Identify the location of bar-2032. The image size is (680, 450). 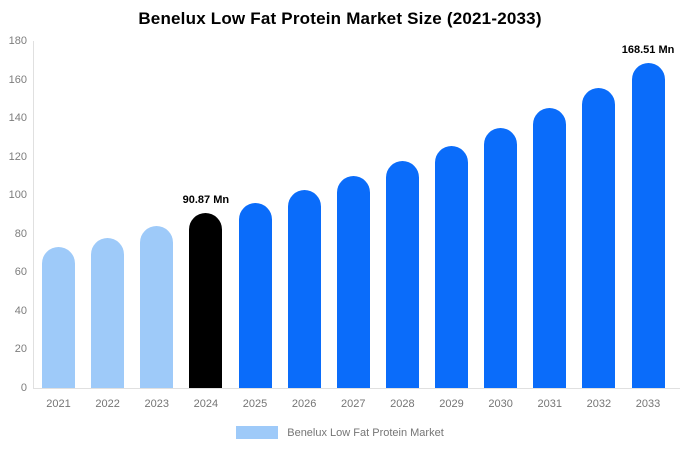
(599, 238).